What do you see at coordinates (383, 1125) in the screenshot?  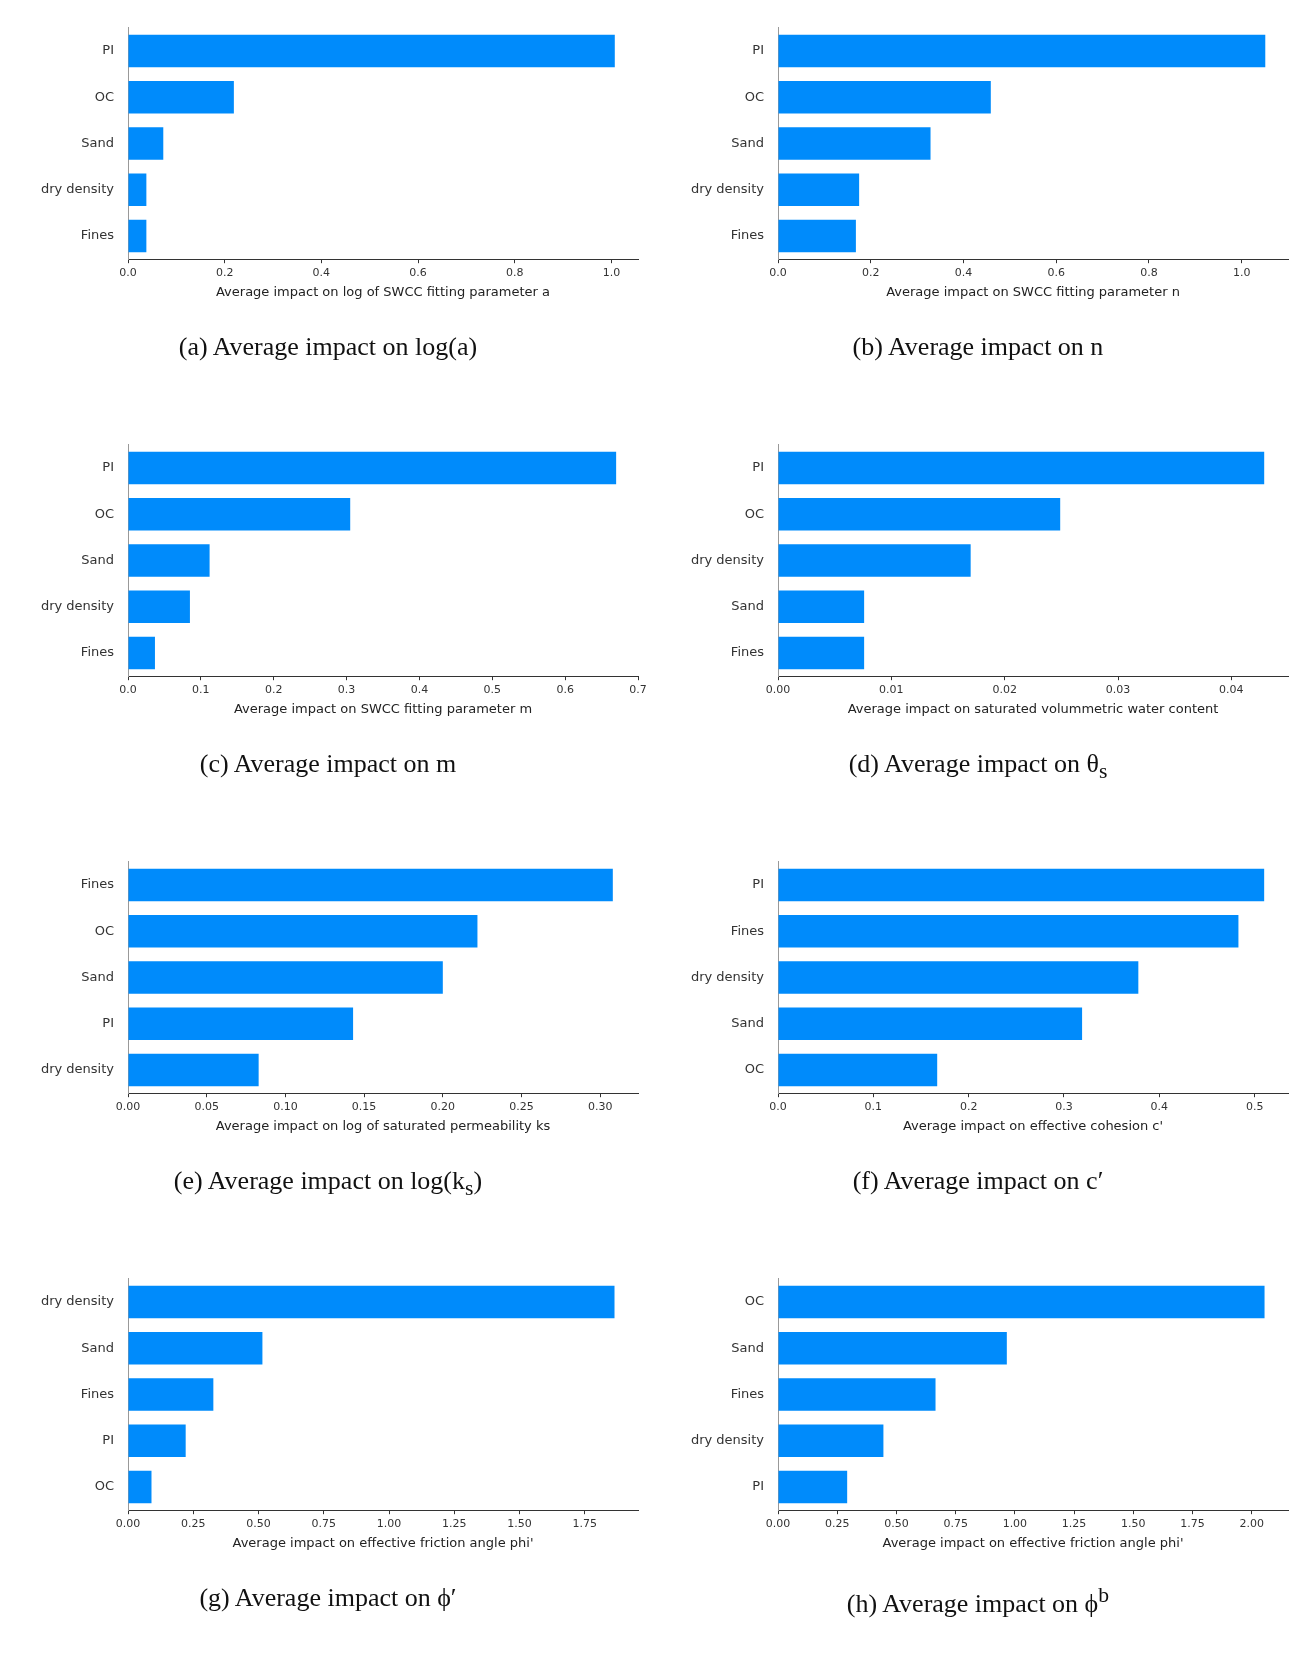 I see `x-axis-title: Average impact on log of saturated permeability ks` at bounding box center [383, 1125].